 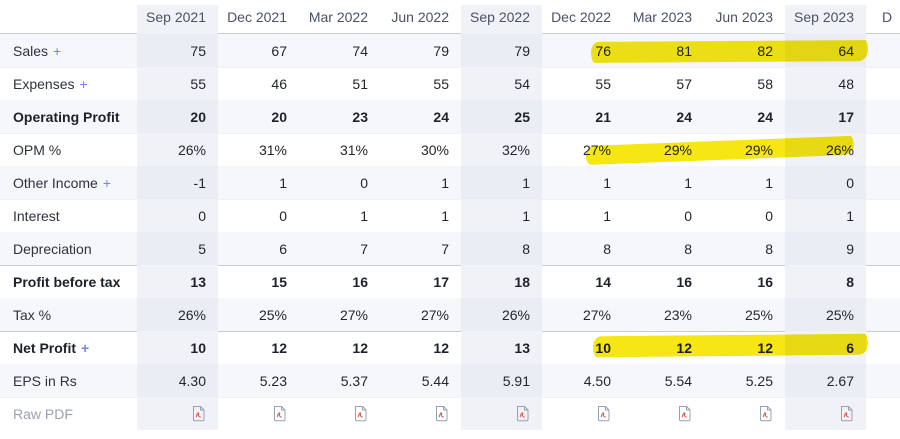 What do you see at coordinates (420, 116) in the screenshot?
I see `table-cell-operating-profit-jun-2022: 24` at bounding box center [420, 116].